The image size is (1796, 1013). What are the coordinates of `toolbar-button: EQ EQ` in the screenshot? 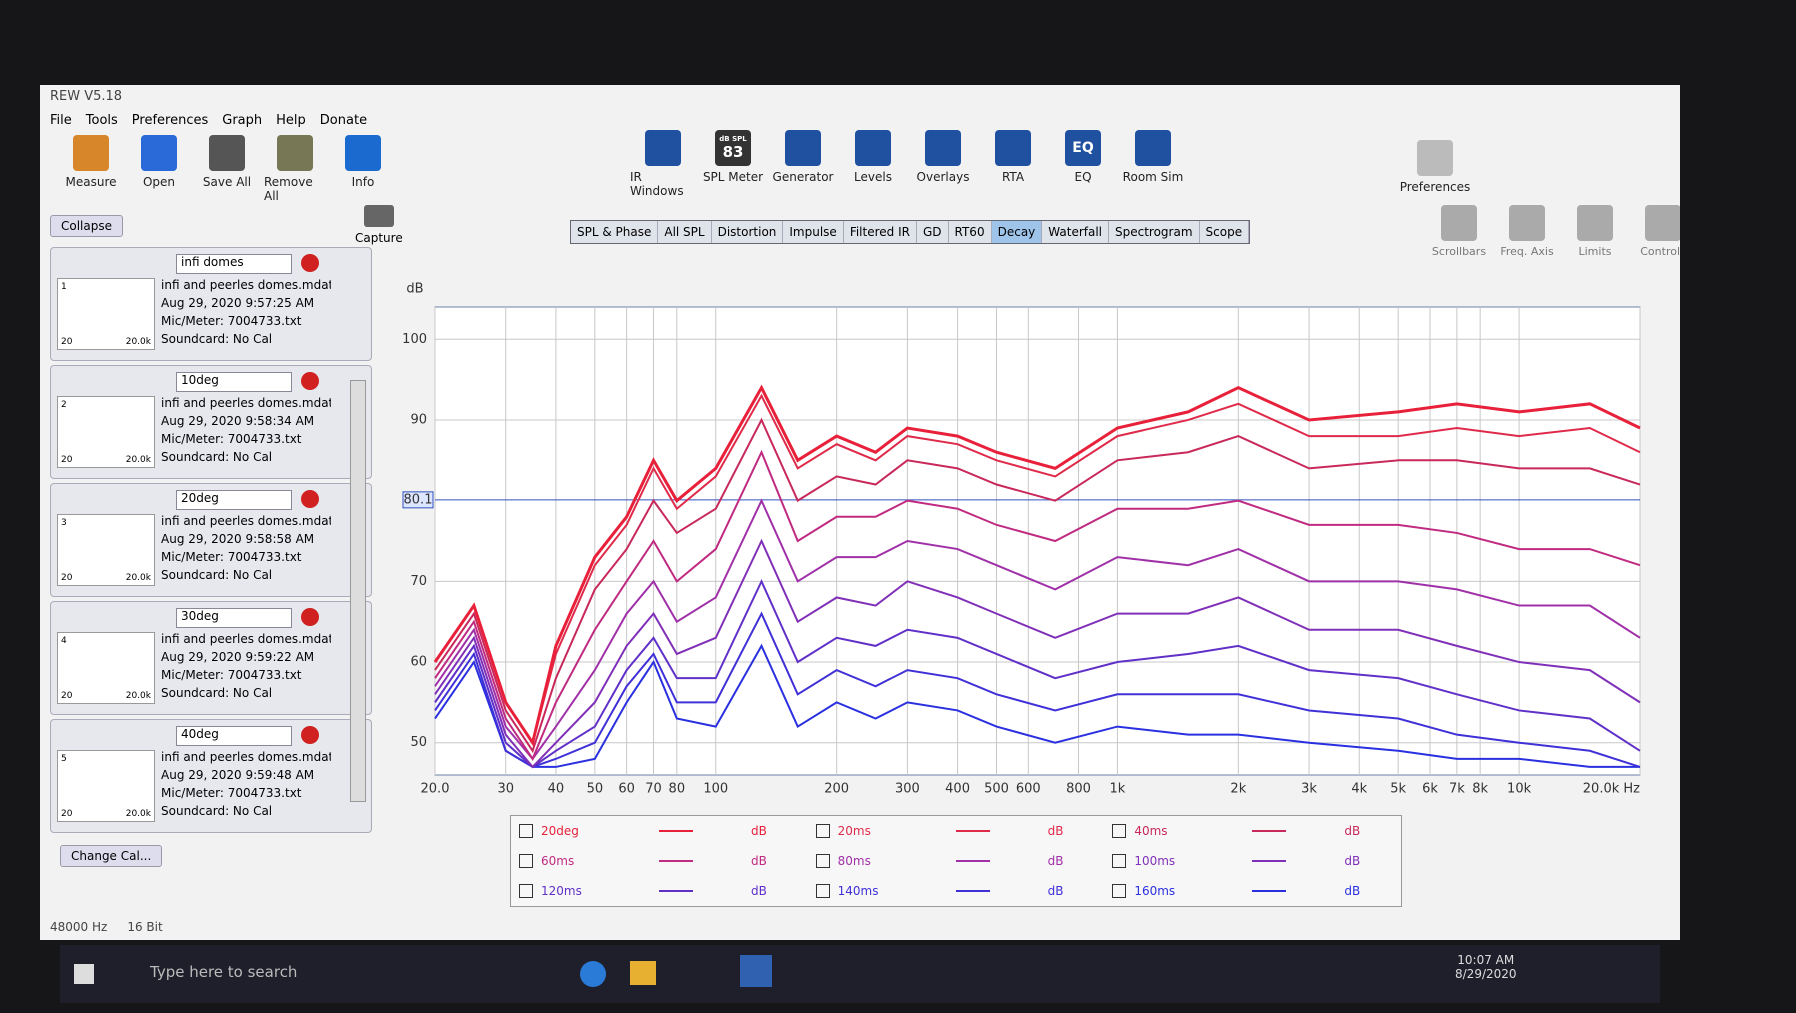 It's located at (1083, 164).